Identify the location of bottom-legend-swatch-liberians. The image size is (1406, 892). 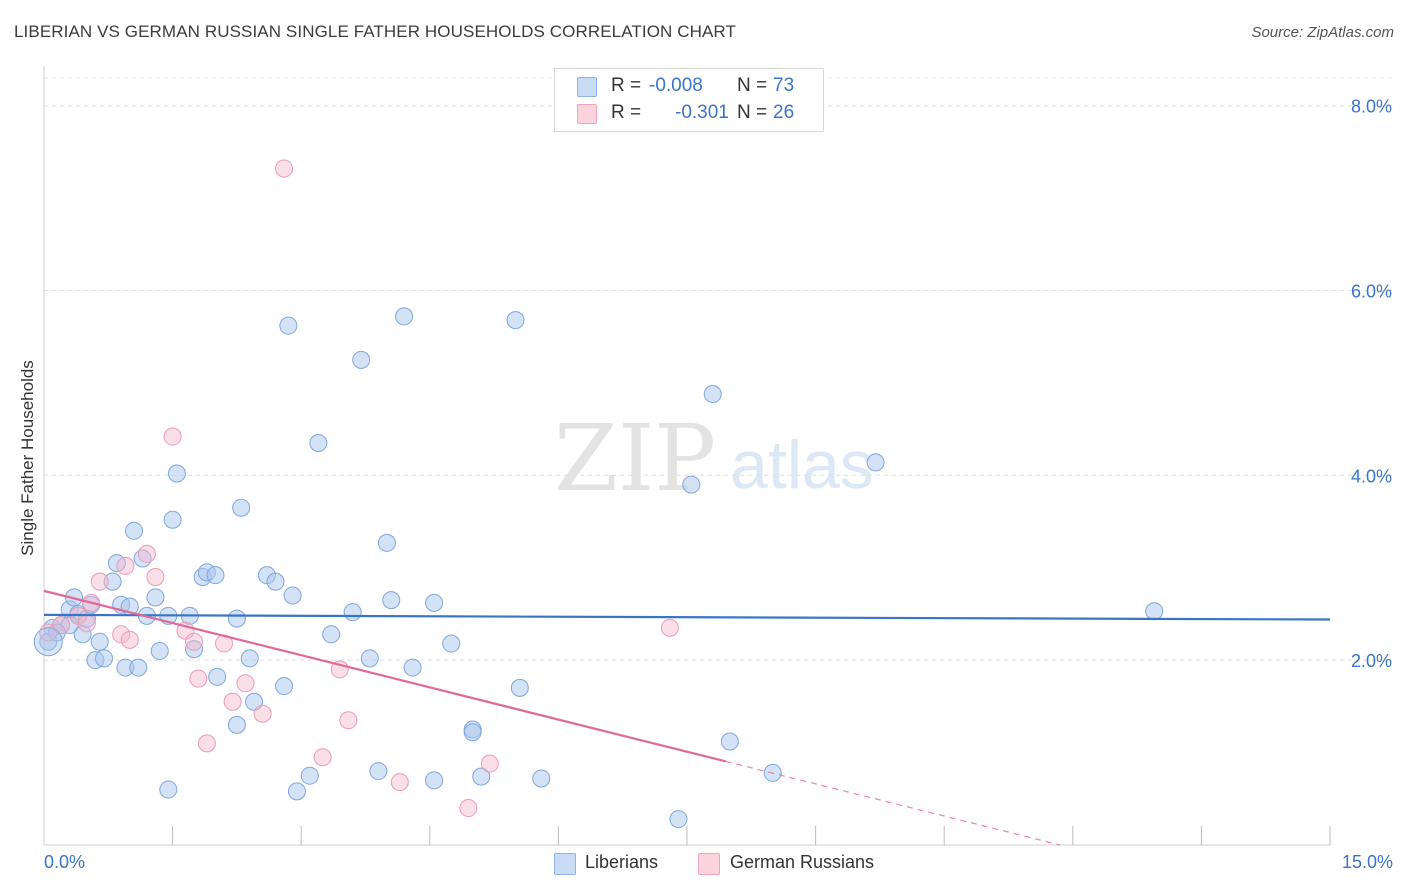
(565, 864).